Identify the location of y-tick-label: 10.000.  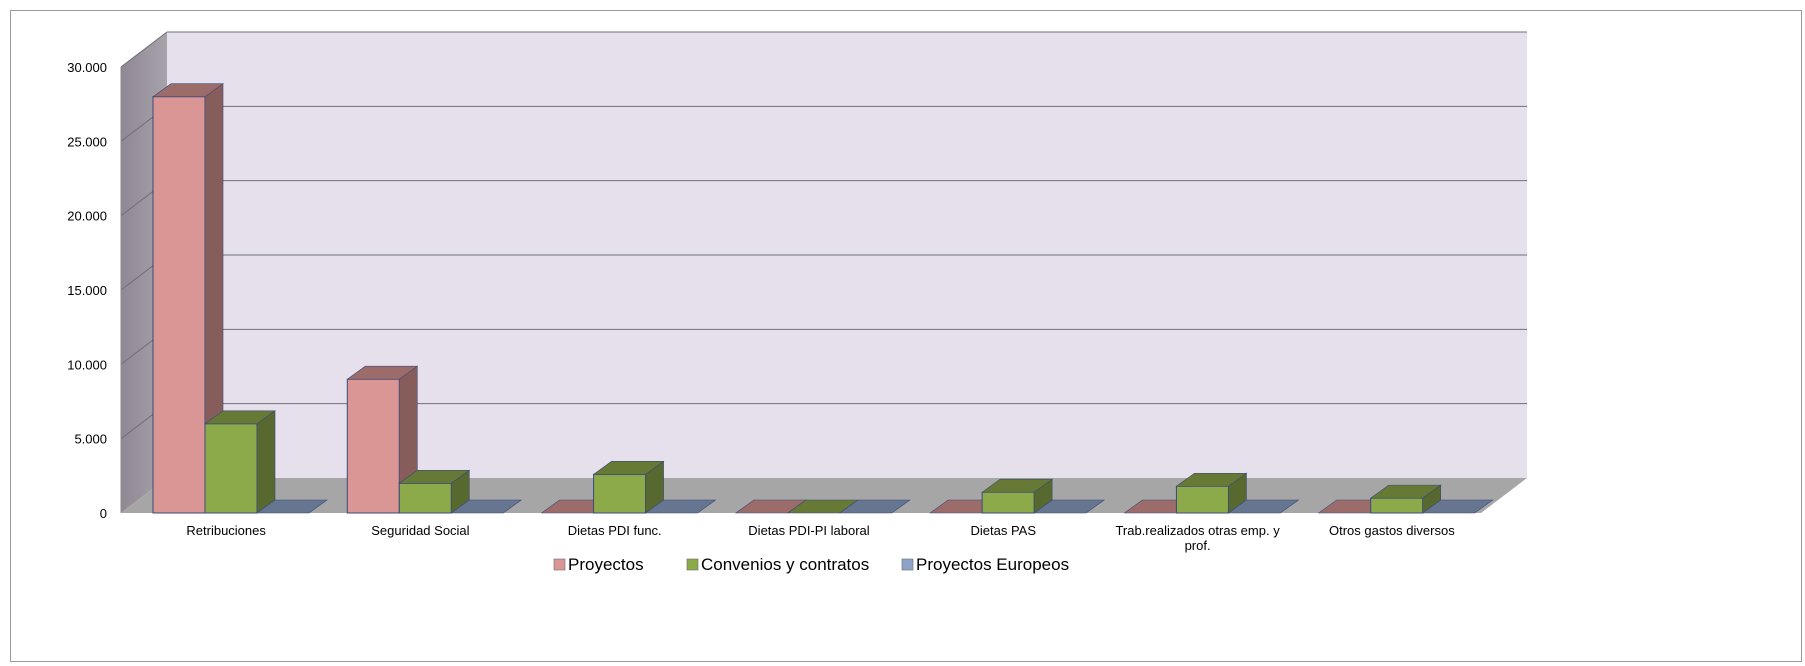
(87, 364).